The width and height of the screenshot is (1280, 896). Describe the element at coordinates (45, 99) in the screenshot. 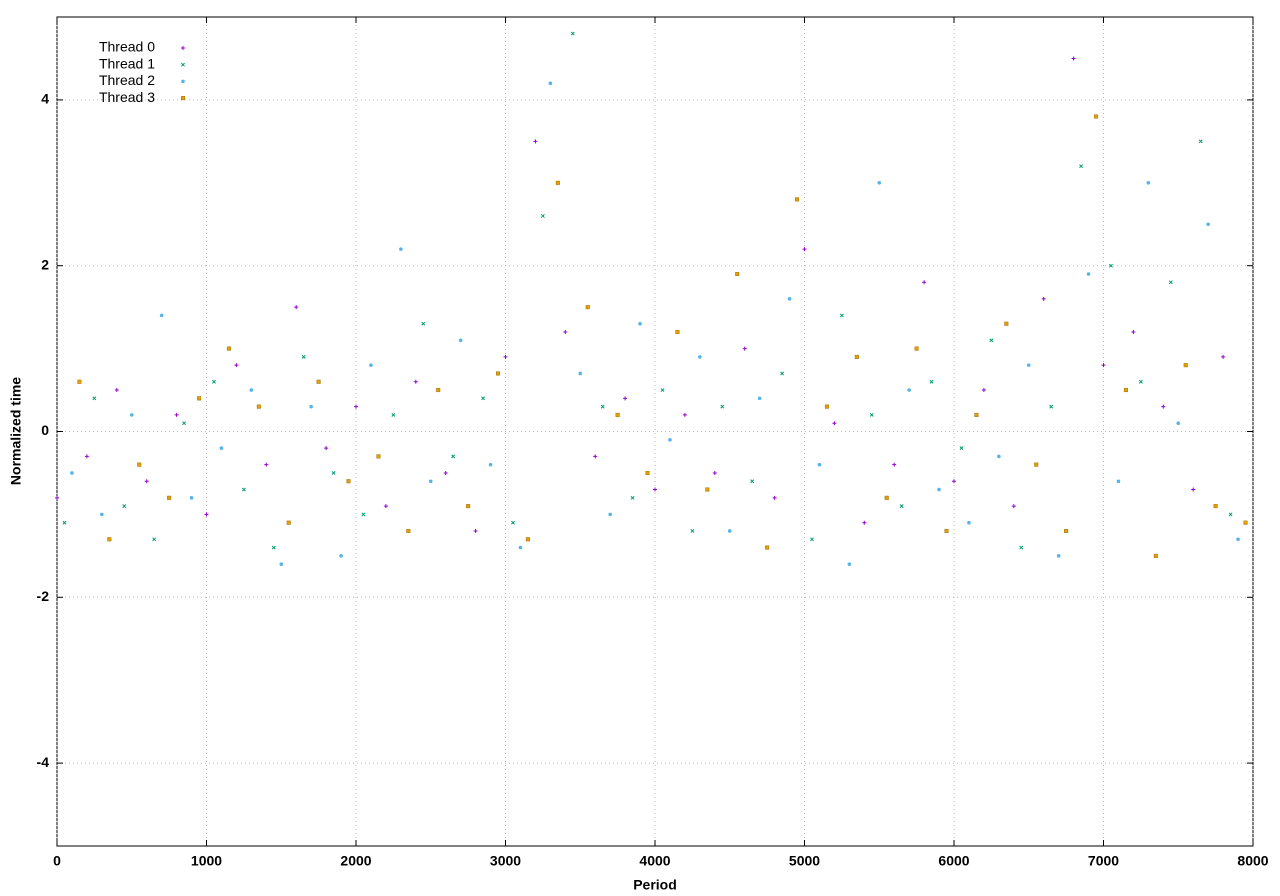

I see `y-tick-label: 4` at that location.